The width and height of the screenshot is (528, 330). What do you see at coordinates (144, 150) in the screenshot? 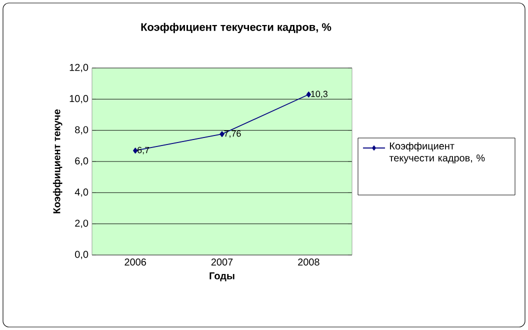
I see `data-label: 6,7` at bounding box center [144, 150].